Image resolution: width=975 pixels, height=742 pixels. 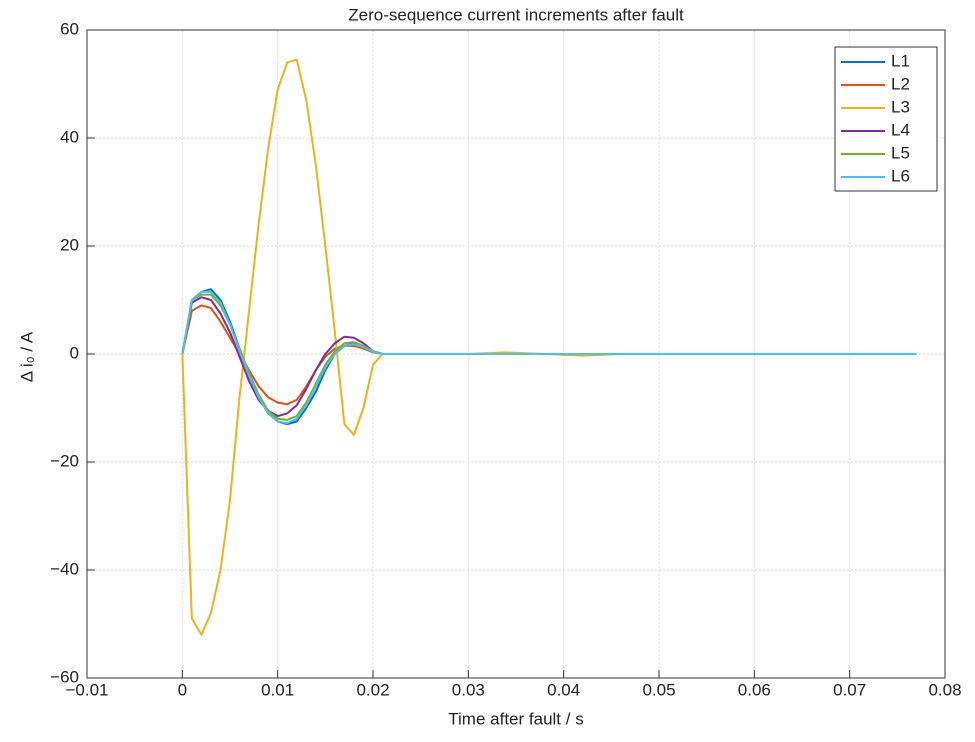 I want to click on y-tick-label: −40, so click(x=64, y=568).